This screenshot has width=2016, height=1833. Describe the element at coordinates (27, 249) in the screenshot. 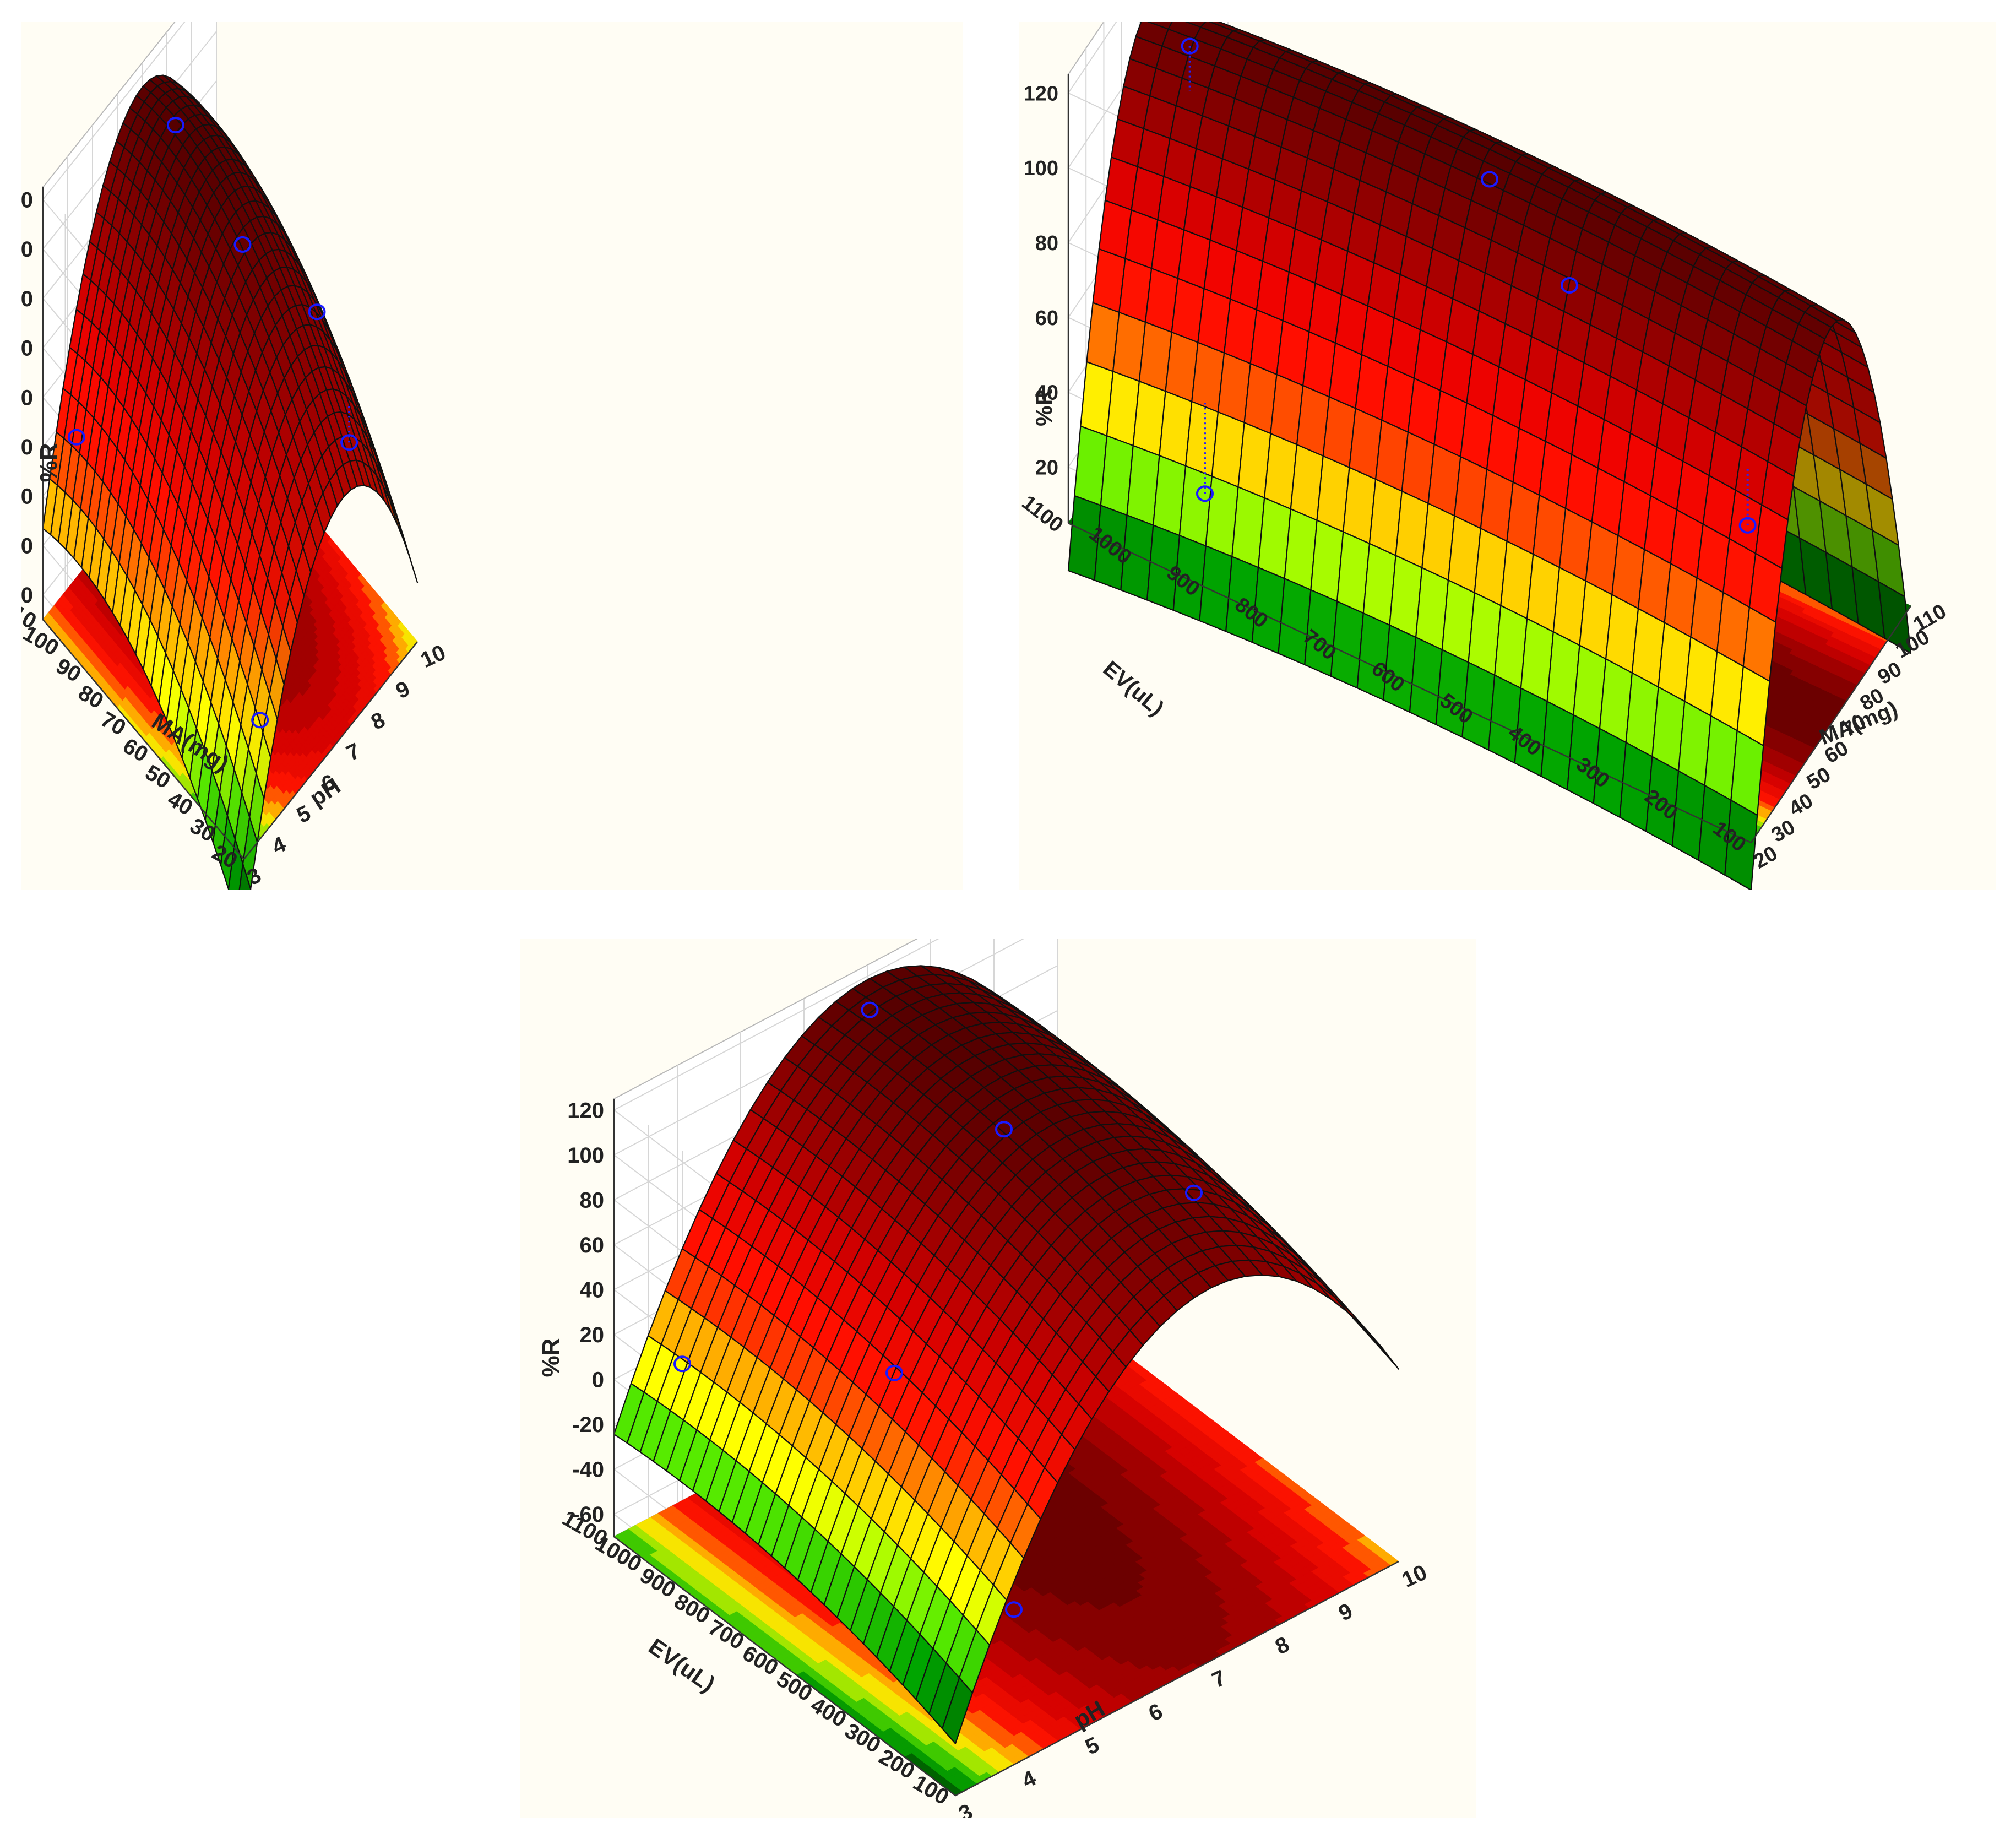

I see `z-tick-label: 100` at that location.